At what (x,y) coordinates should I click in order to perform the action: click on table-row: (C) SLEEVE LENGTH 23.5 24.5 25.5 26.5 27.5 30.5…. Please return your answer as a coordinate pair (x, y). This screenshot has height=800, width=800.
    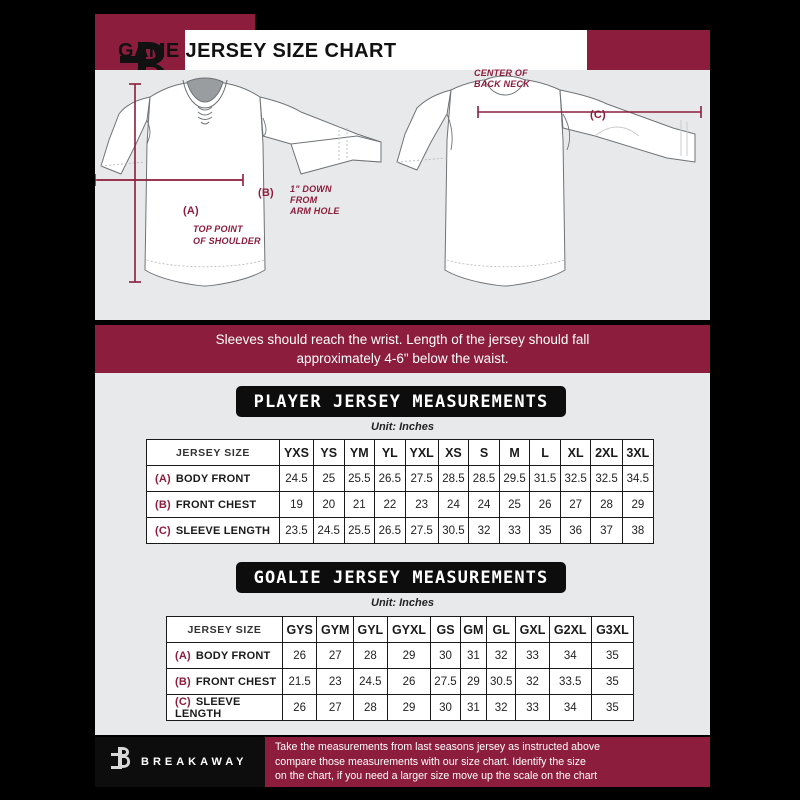
    Looking at the image, I should click on (400, 530).